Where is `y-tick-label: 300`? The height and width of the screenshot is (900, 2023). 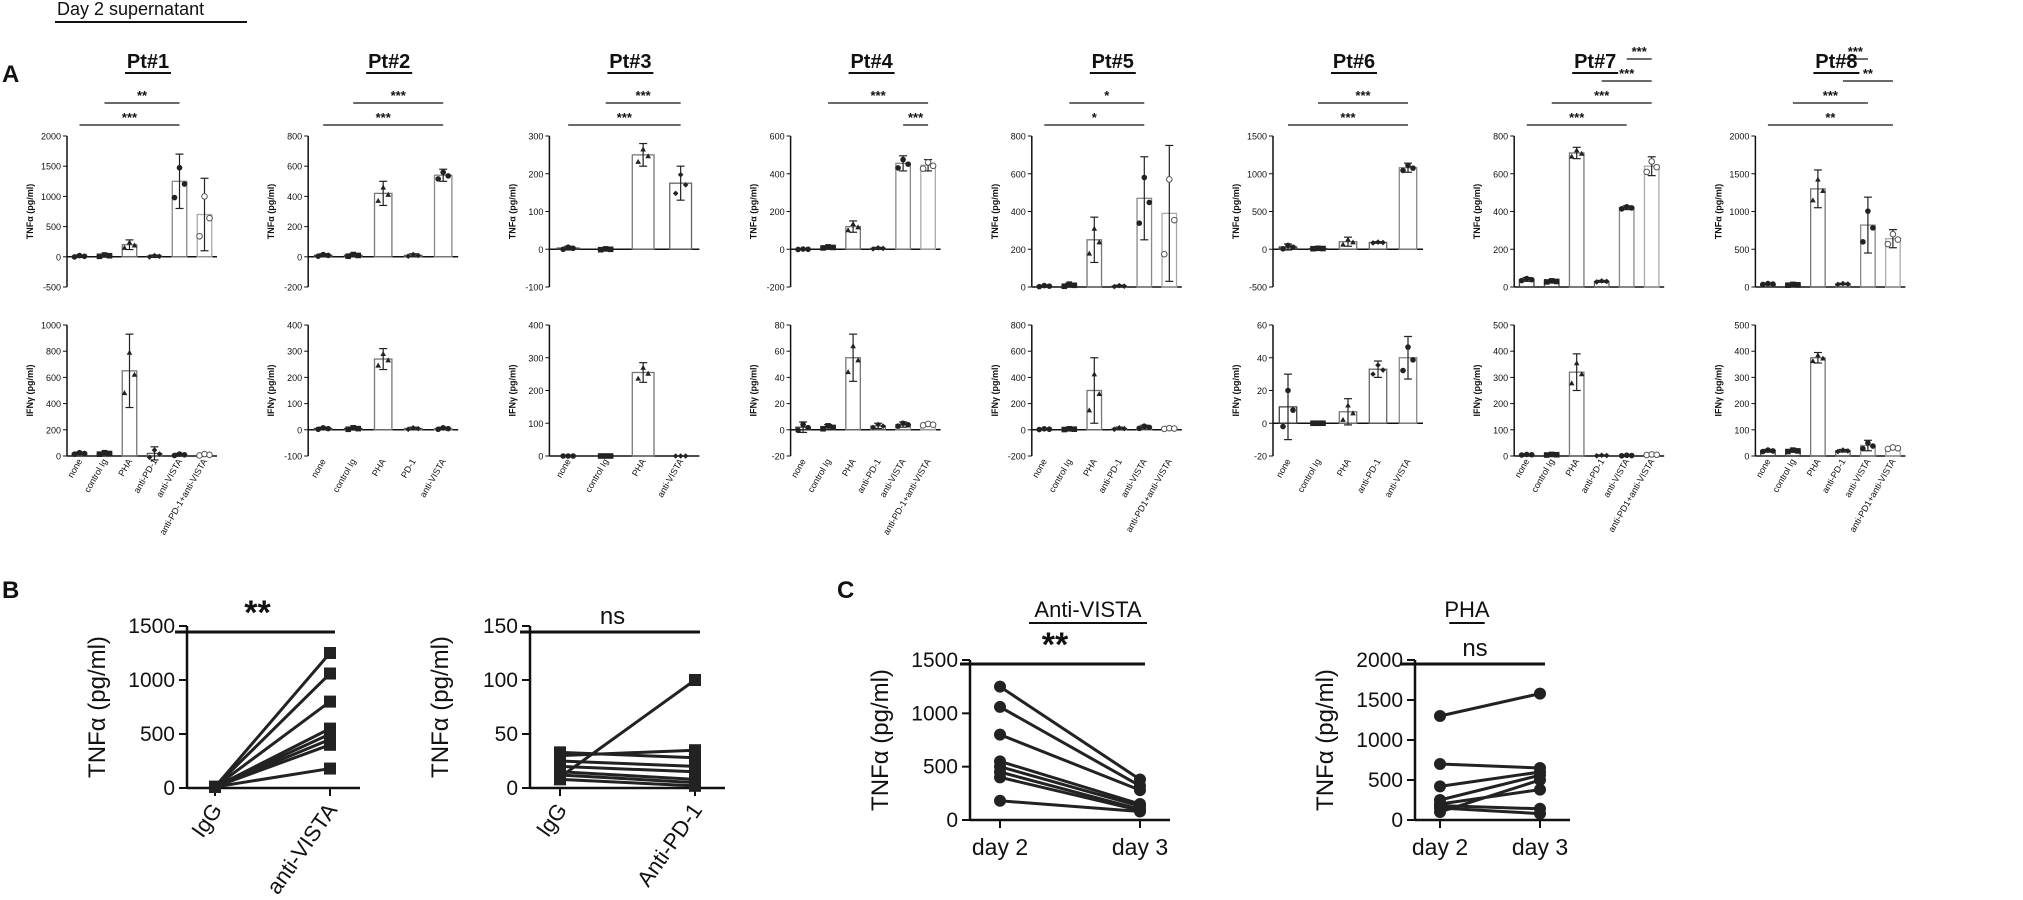
y-tick-label: 300 is located at coordinates (1741, 378).